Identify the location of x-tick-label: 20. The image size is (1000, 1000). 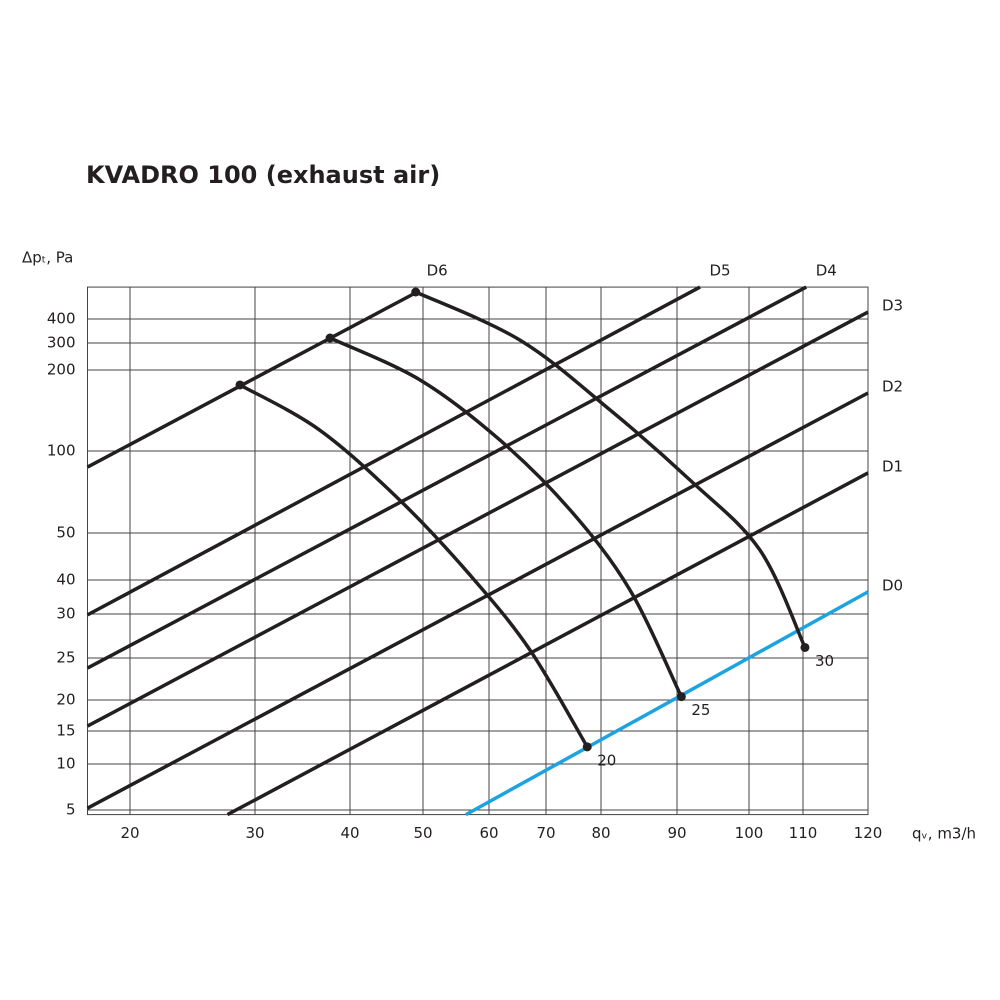
(129, 833).